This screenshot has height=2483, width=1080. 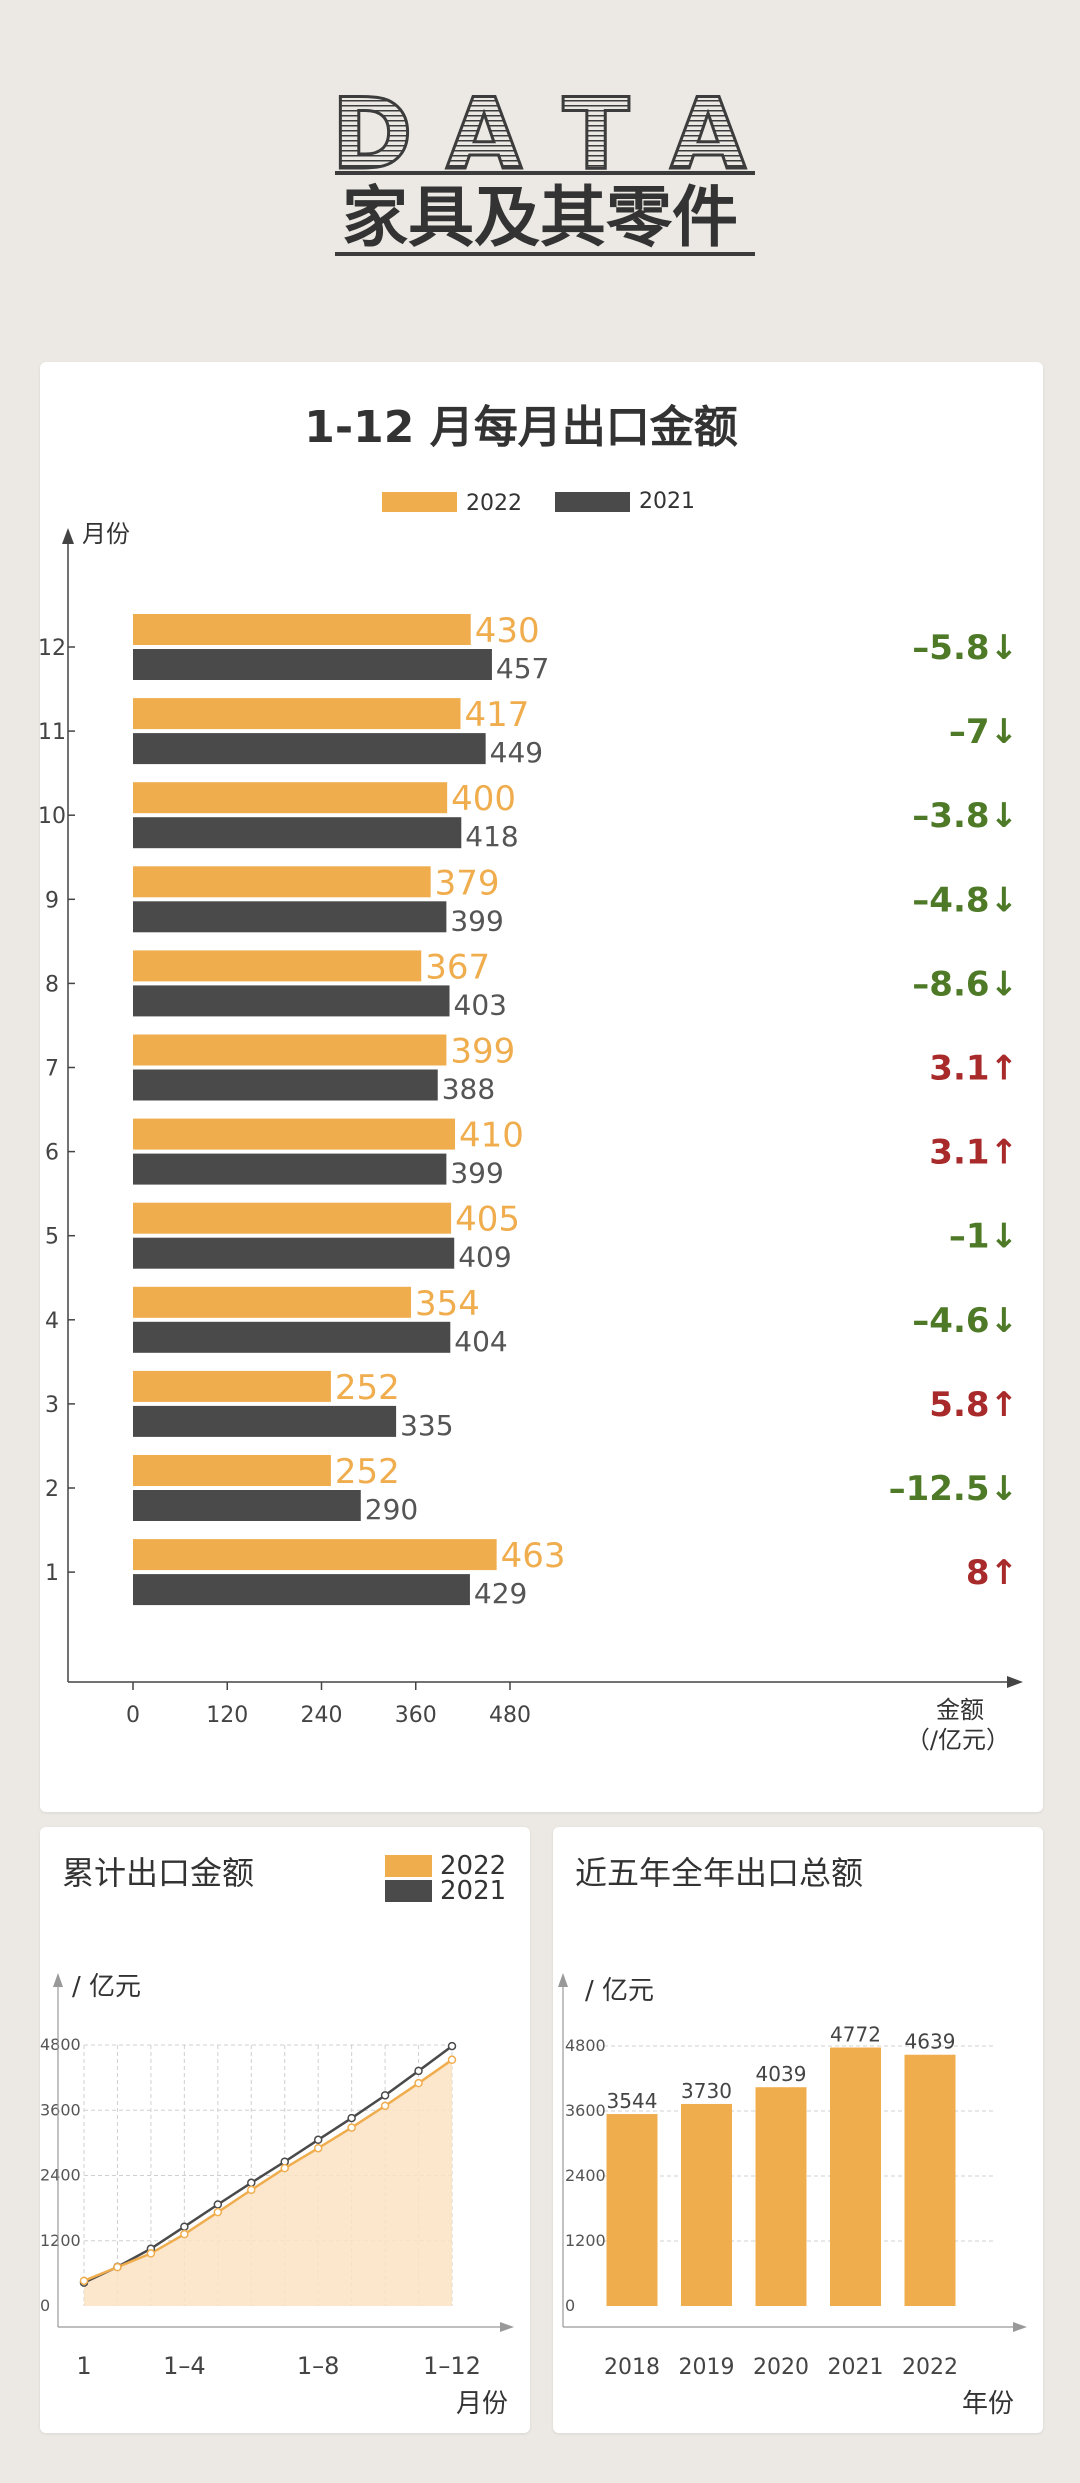 What do you see at coordinates (520, 427) in the screenshot?
I see `chart-title: 1-12 月每月出口金额` at bounding box center [520, 427].